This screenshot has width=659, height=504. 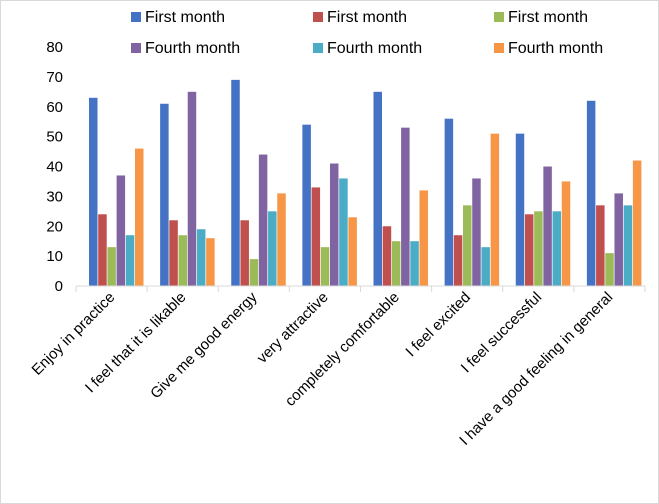 I want to click on x-category-label: I have a good feeling in general, so click(x=536, y=369).